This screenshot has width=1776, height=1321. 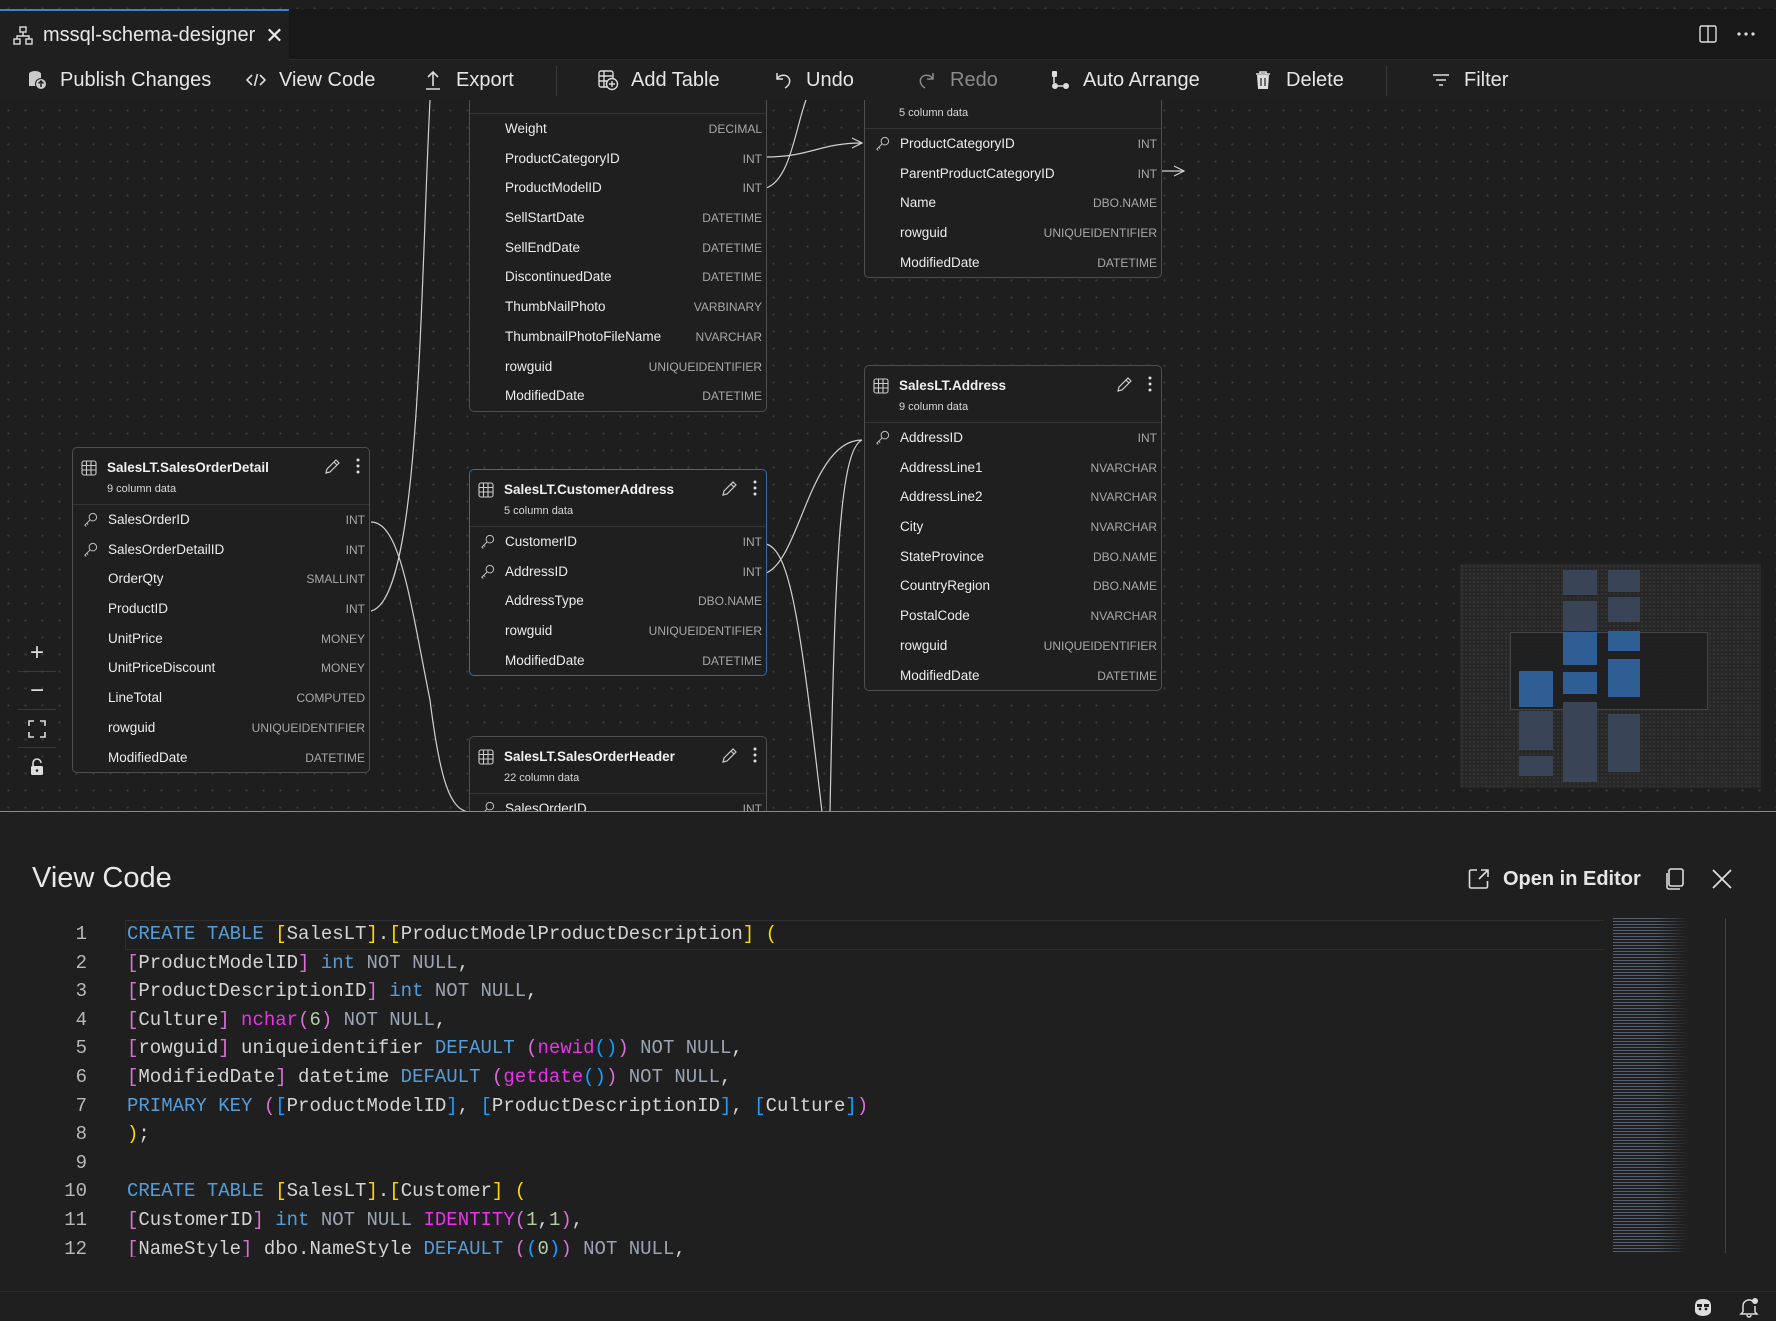 What do you see at coordinates (1469, 80) in the screenshot?
I see `filter-button: Filter` at bounding box center [1469, 80].